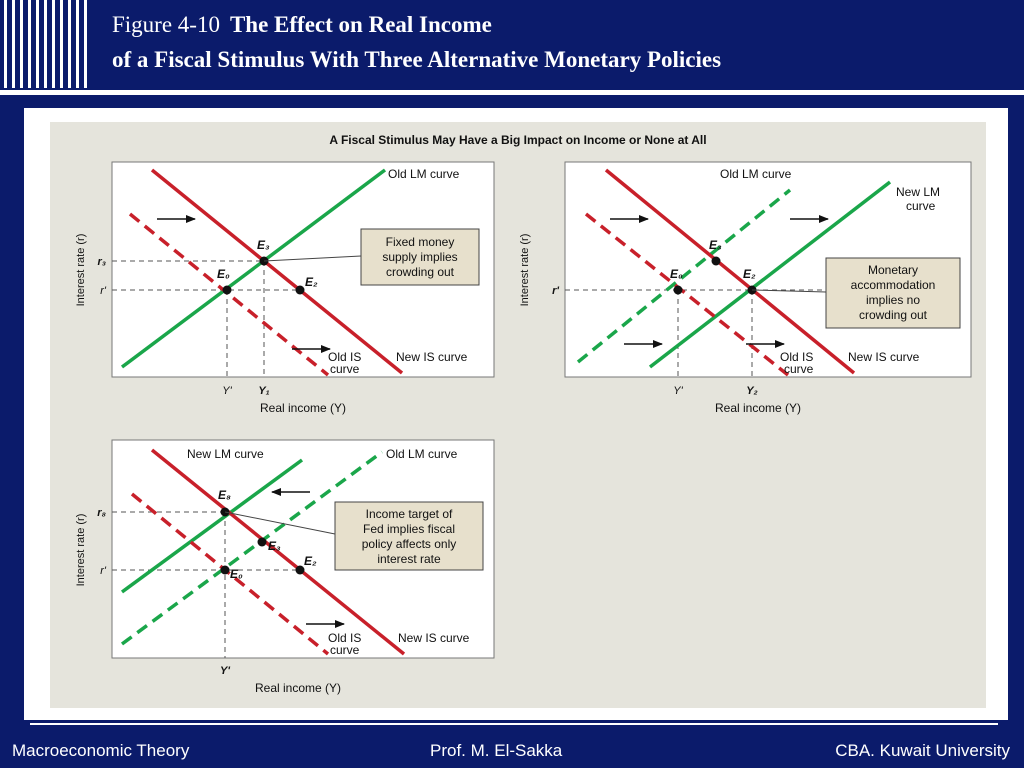 The image size is (1024, 768). What do you see at coordinates (918, 192) in the screenshot?
I see `label-new-lm: New LM` at bounding box center [918, 192].